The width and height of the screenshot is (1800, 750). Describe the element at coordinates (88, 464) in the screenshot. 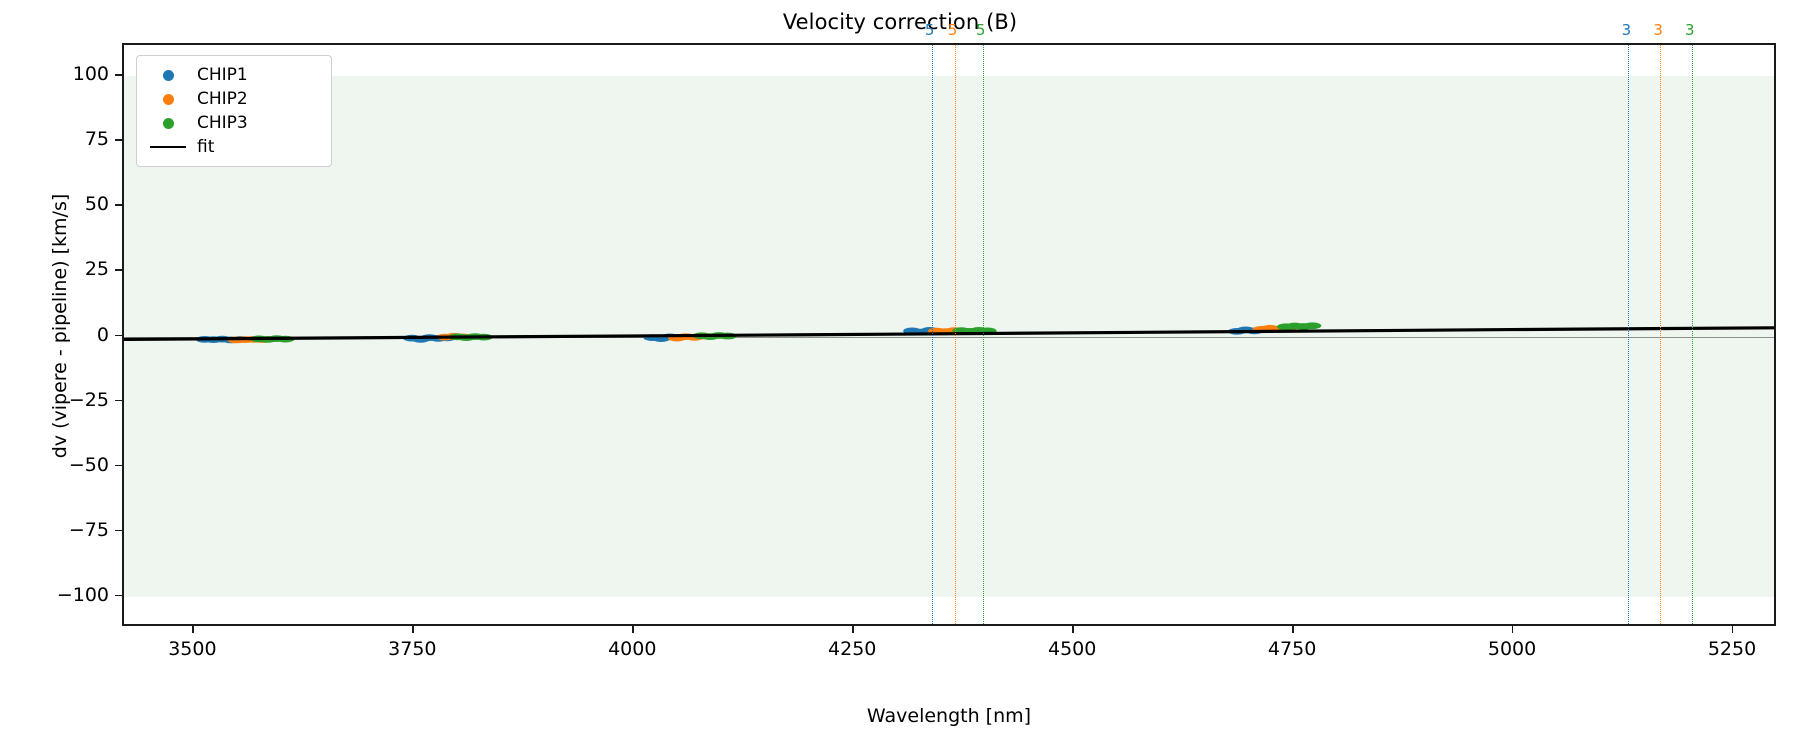

I see `y-tick-label: −50` at that location.